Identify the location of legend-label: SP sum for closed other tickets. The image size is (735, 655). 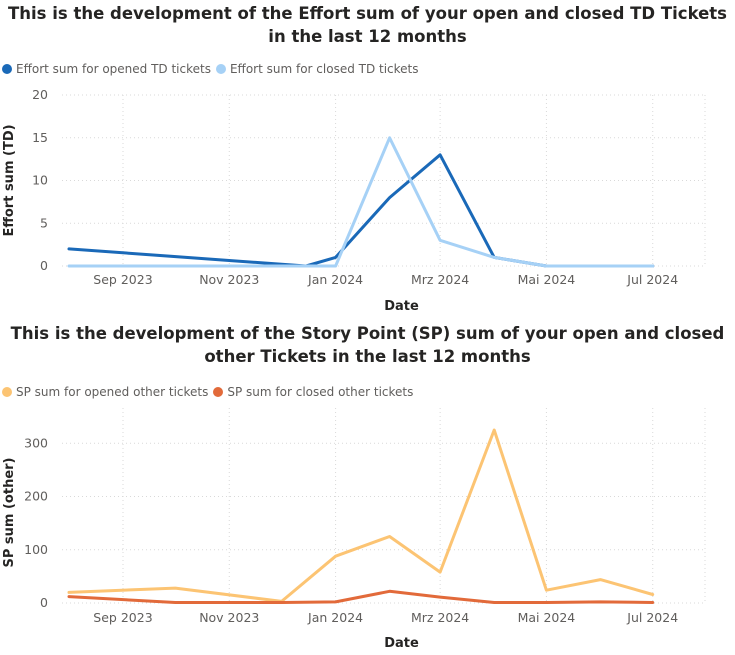
(320, 392).